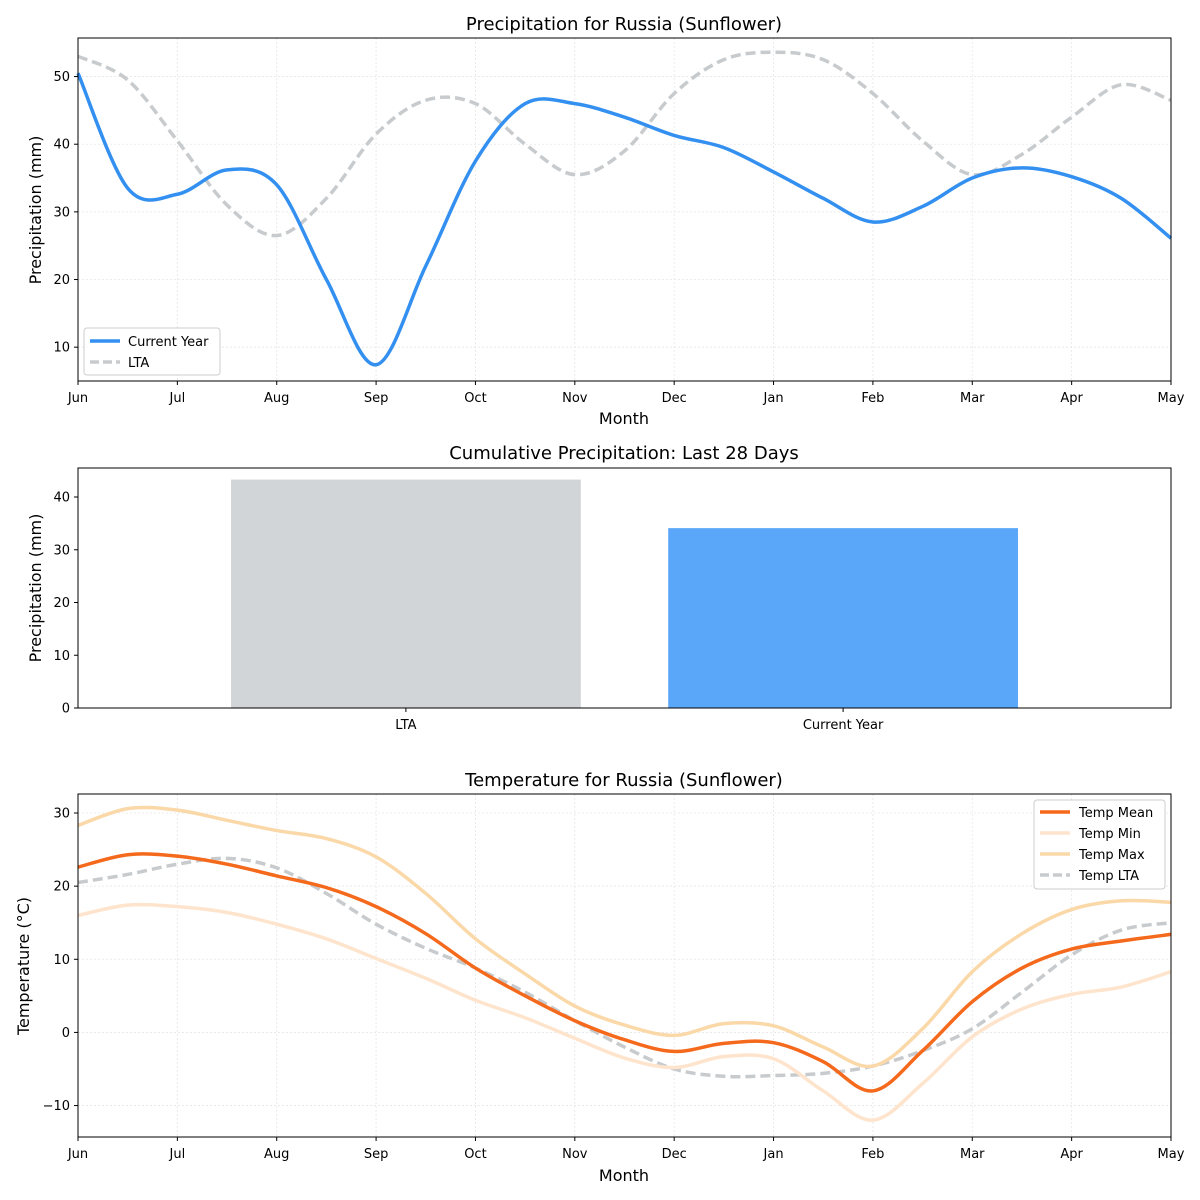 The width and height of the screenshot is (1200, 1200). What do you see at coordinates (773, 398) in the screenshot?
I see `precip-xtick-label-jan: Jan` at bounding box center [773, 398].